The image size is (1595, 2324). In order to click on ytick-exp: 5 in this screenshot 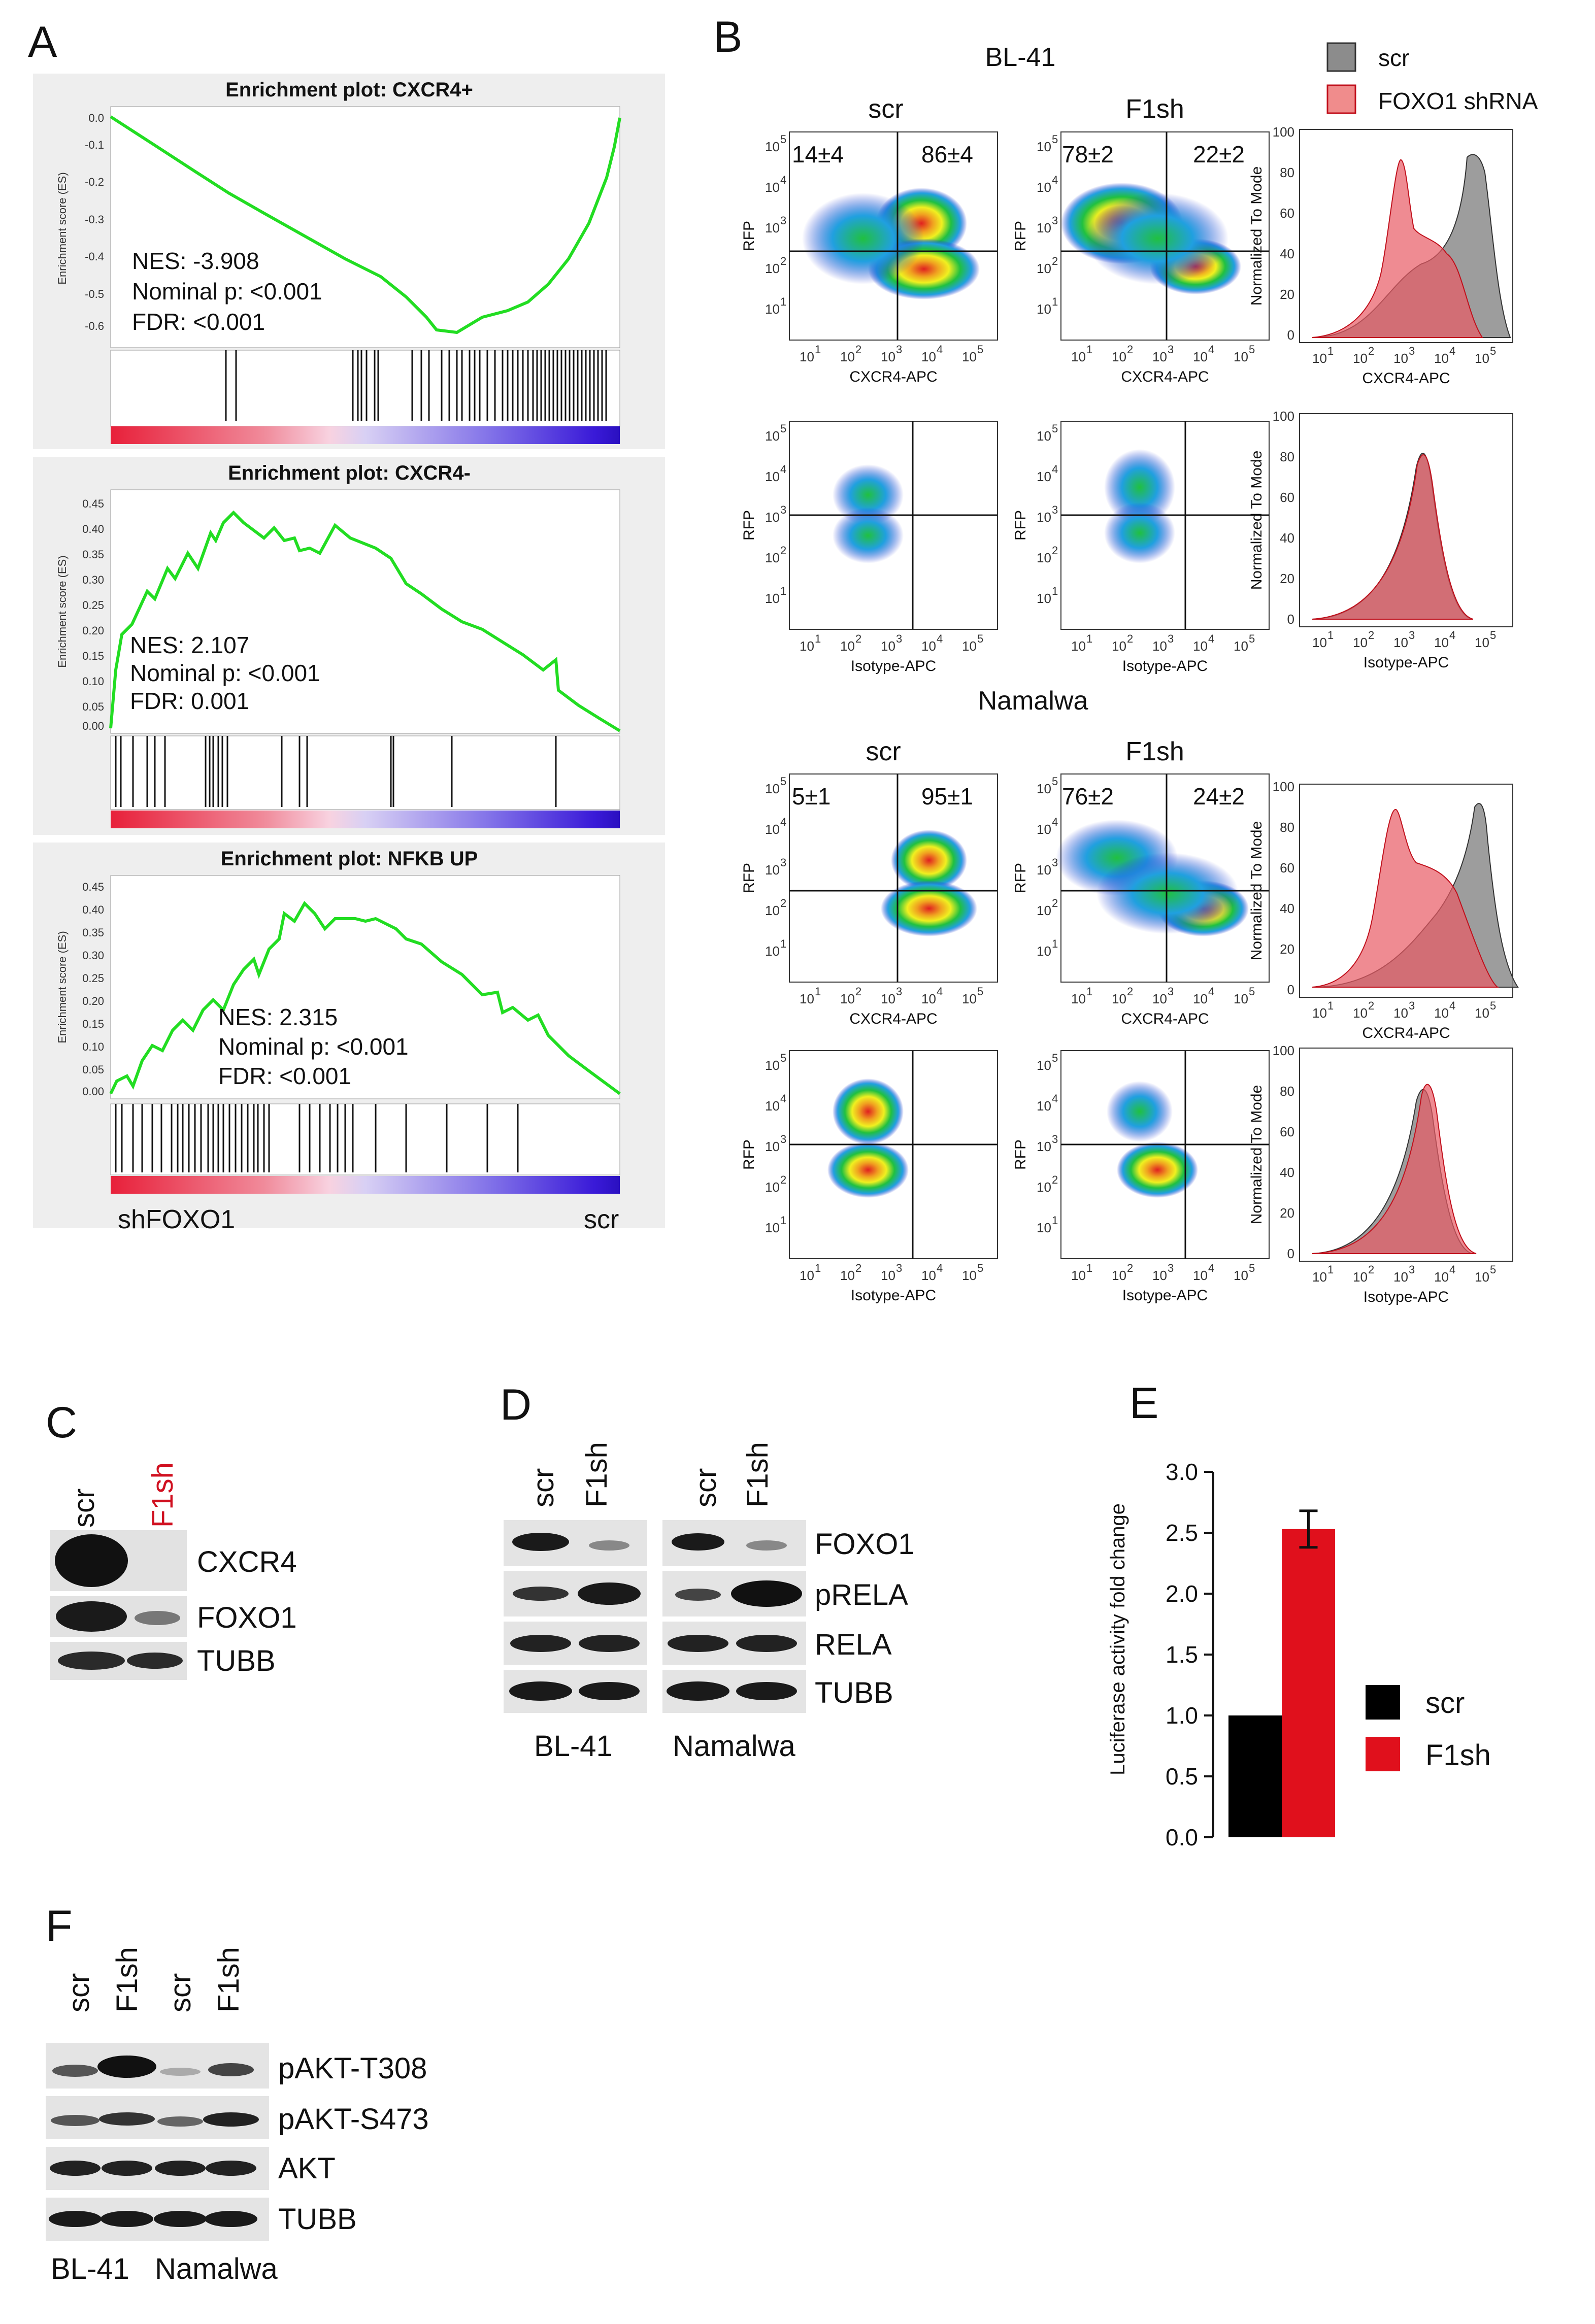, I will do `click(1055, 1058)`.